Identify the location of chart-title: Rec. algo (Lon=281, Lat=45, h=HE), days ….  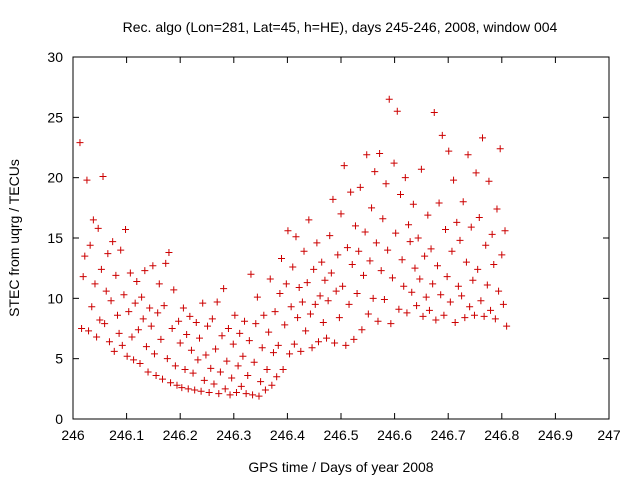
(340, 27).